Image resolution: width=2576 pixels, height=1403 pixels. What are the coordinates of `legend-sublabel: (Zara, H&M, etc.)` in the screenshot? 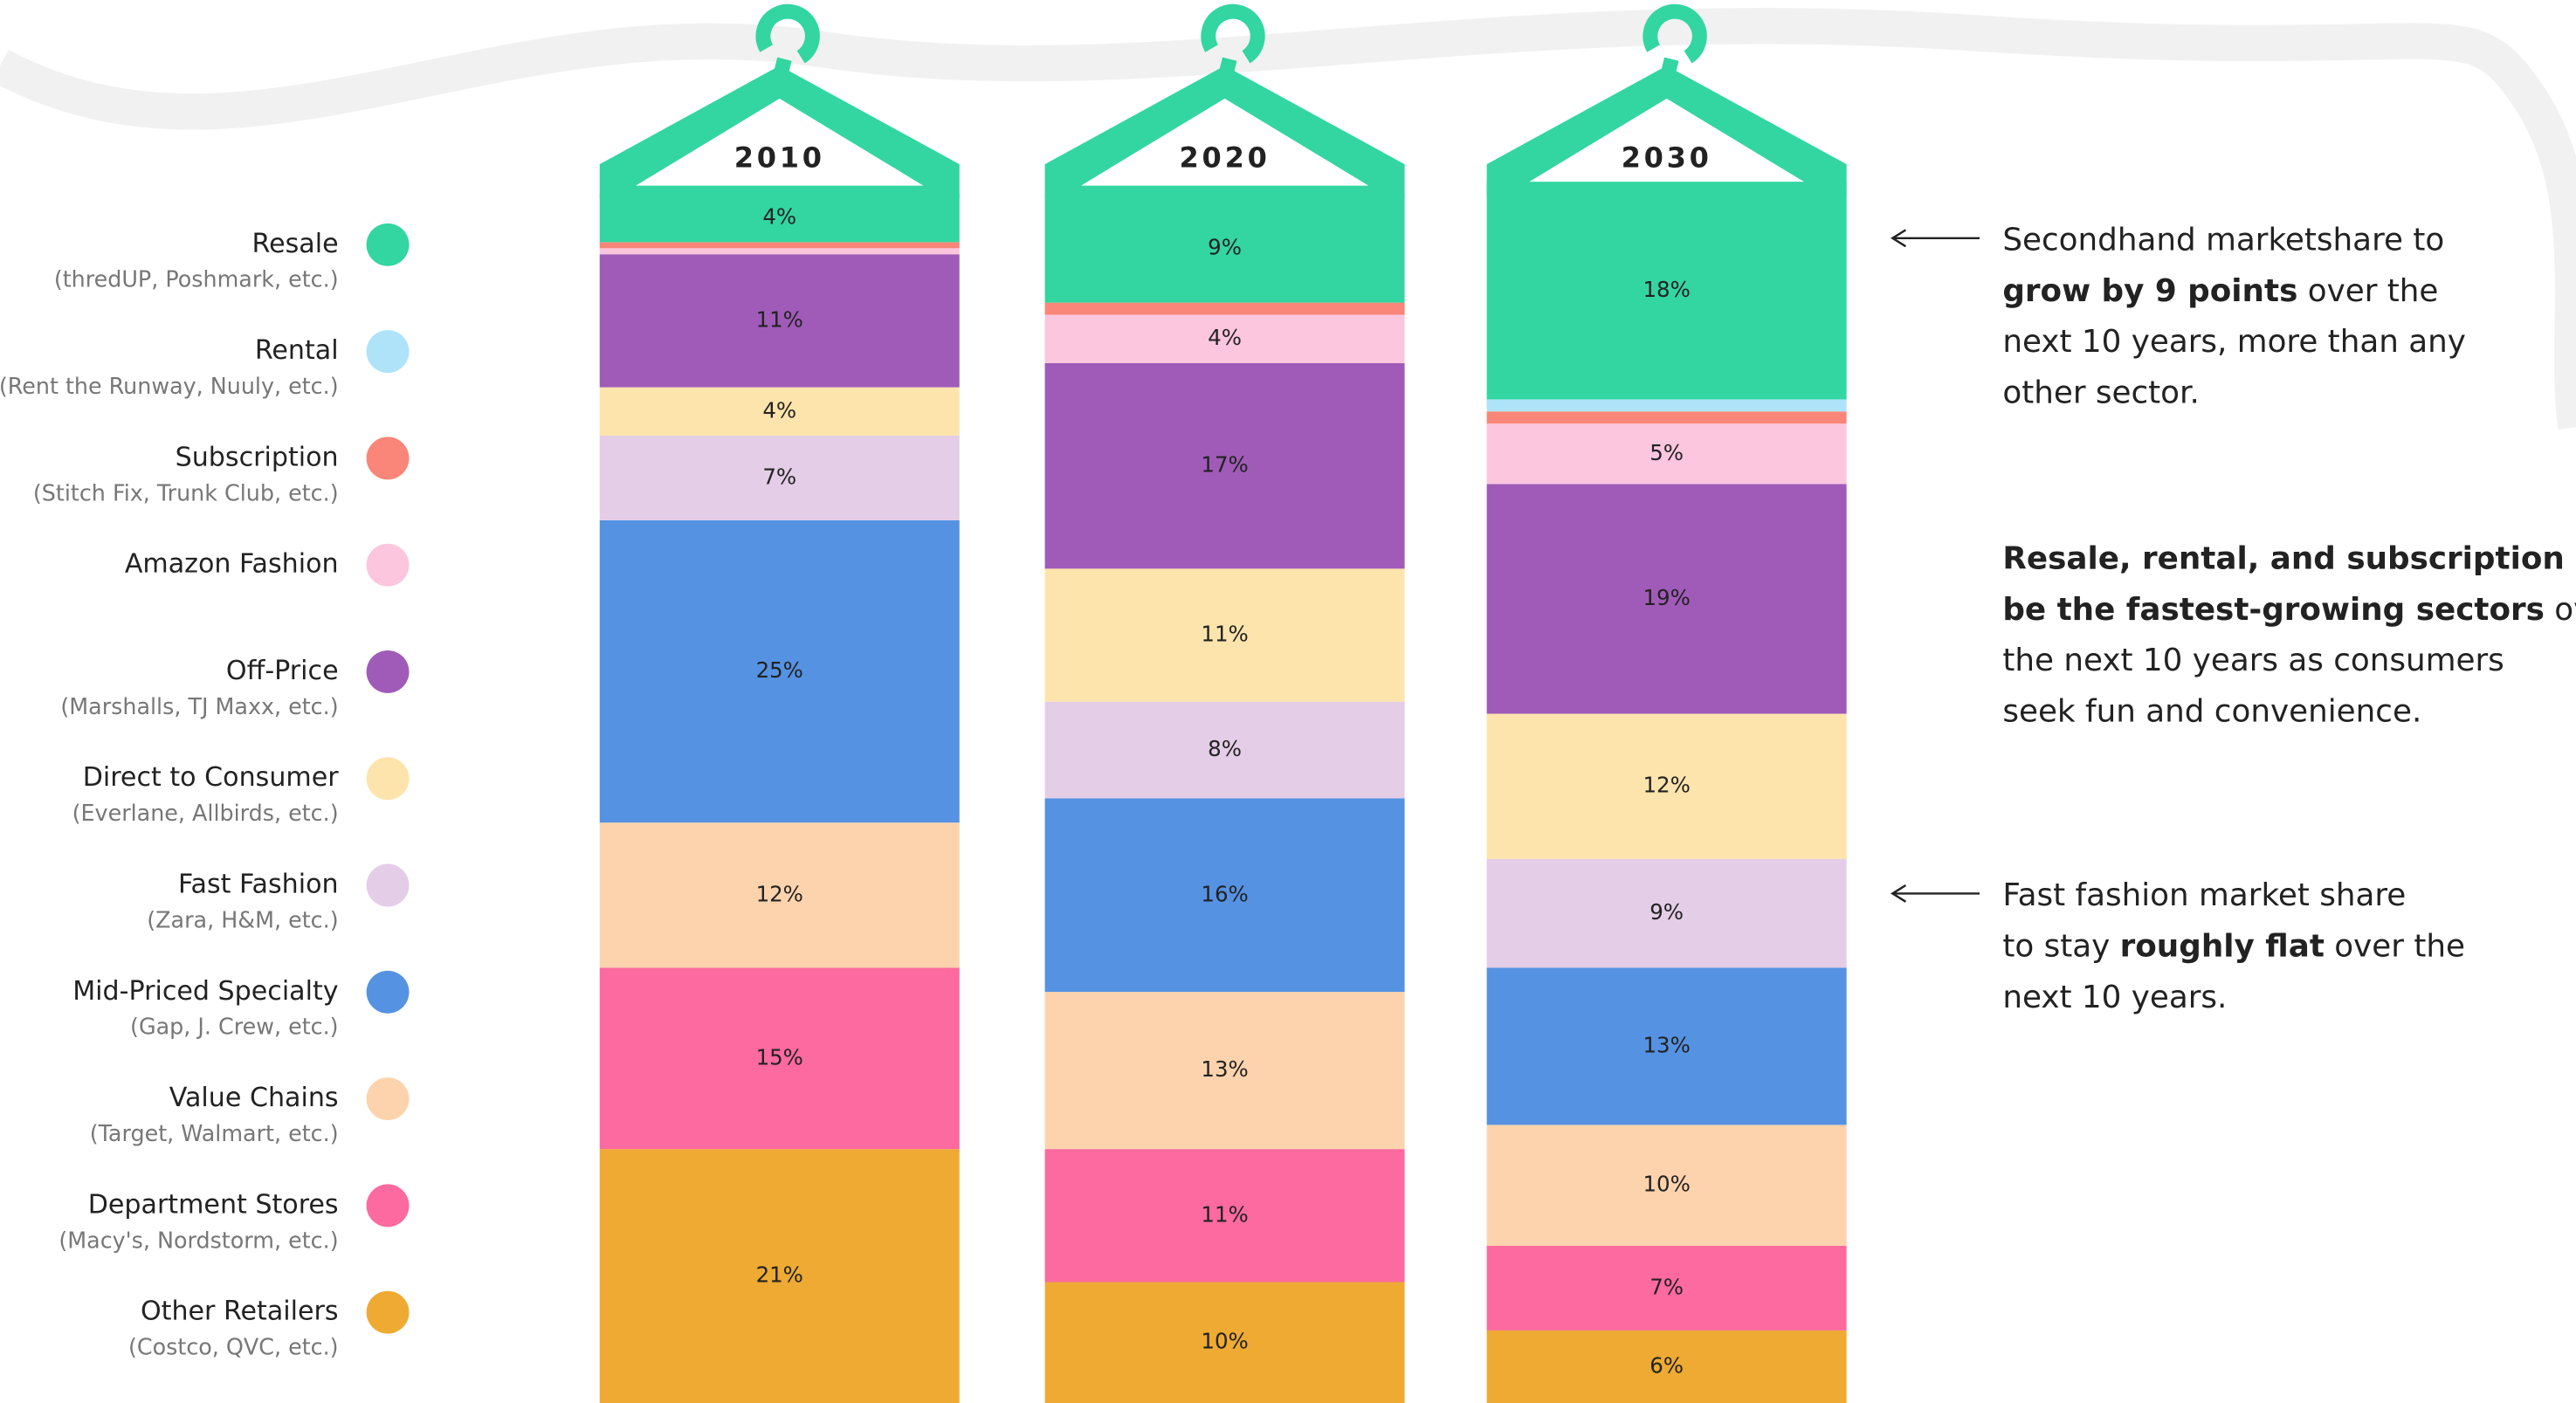 It's located at (242, 919).